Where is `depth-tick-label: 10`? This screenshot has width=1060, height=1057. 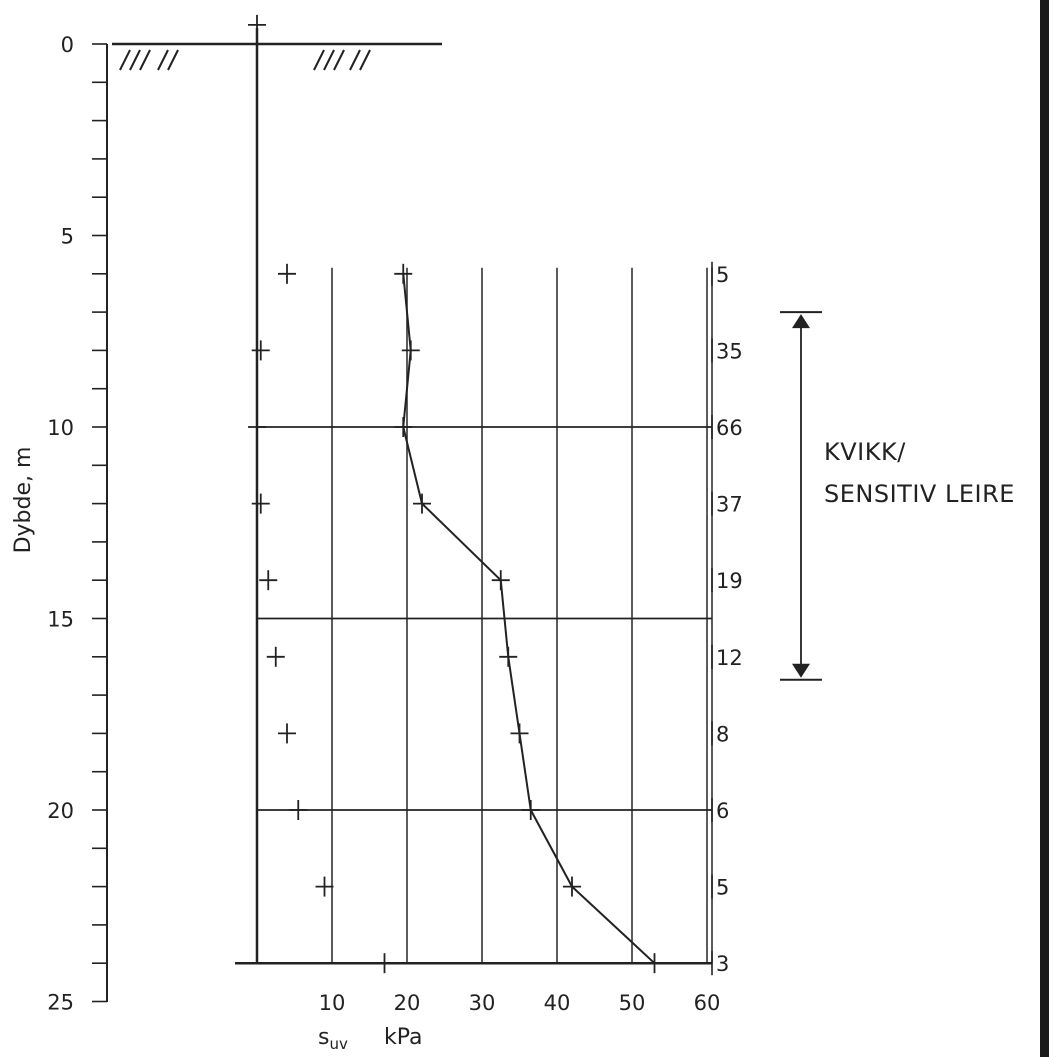 depth-tick-label: 10 is located at coordinates (60, 428).